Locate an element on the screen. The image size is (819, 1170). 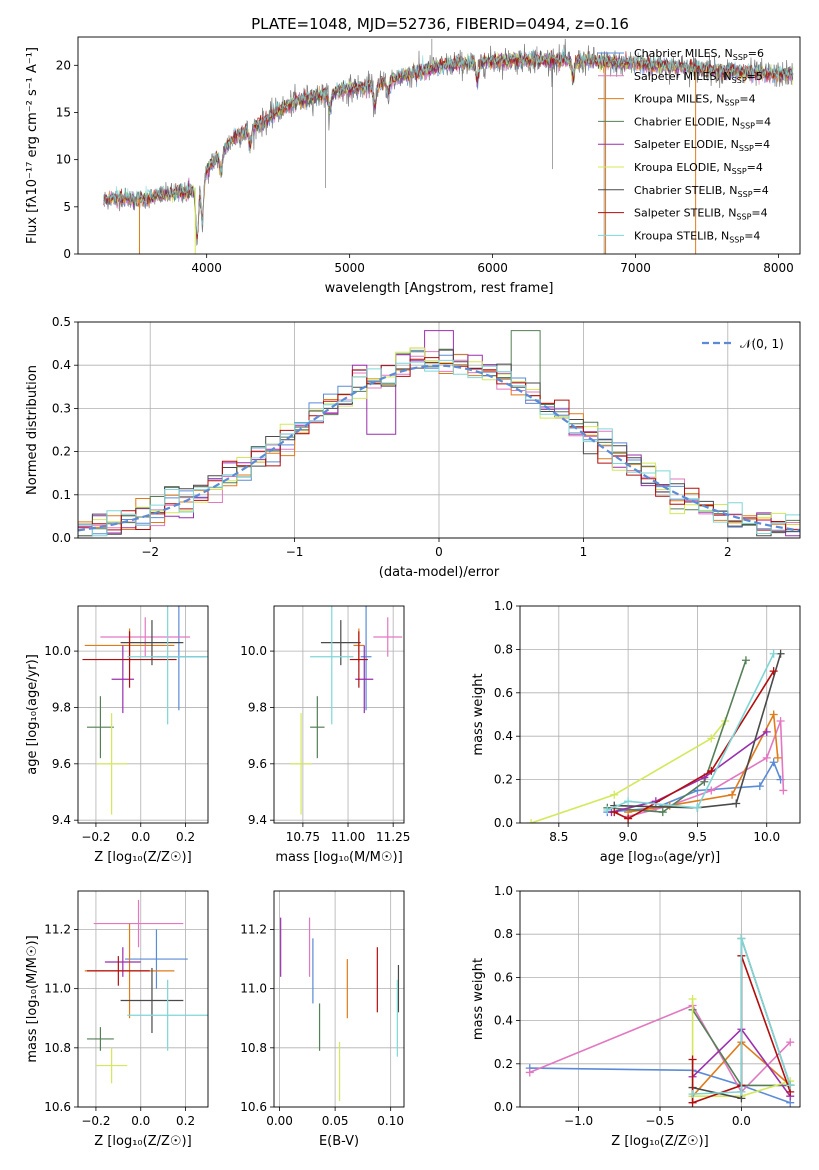
y-axis-label: Flux [fλ10⁻¹⁷ erg cm⁻² s⁻¹ A⁻¹] is located at coordinates (32, 145).